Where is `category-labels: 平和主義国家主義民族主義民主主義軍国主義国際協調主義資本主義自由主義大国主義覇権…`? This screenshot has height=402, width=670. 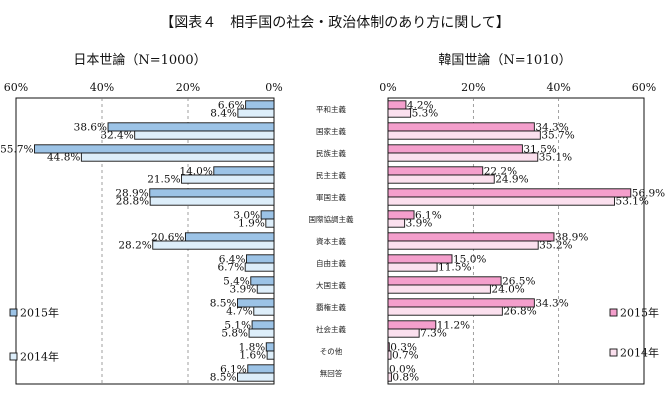 category-labels: 平和主義国家主義民族主義民主主義軍国主義国際協調主義資本主義自由主義大国主義覇権… is located at coordinates (331, 241).